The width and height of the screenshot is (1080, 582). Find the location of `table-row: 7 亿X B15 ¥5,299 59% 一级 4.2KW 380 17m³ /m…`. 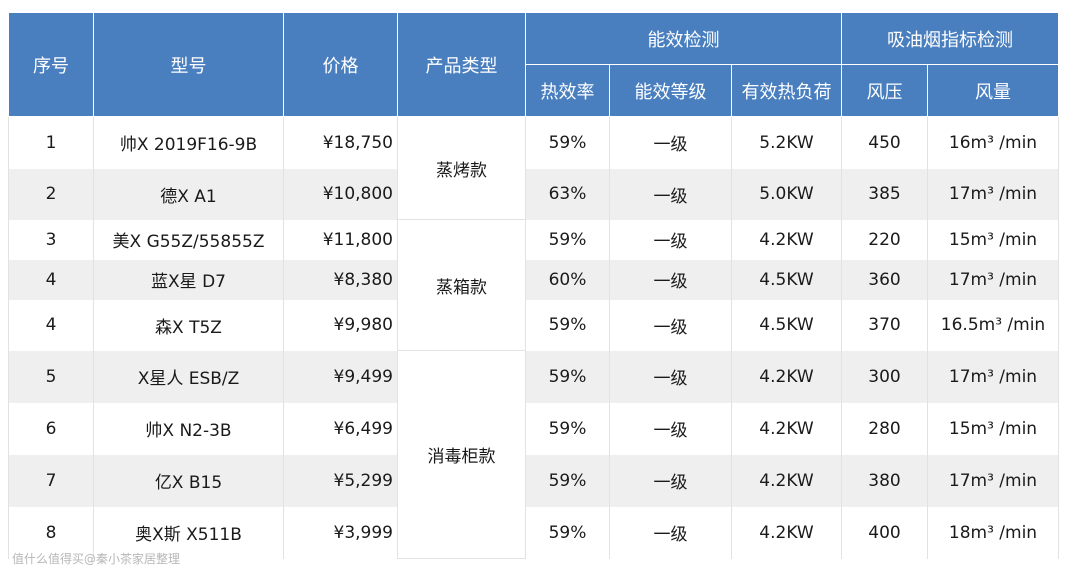

table-row: 7 亿X B15 ¥5,299 59% 一级 4.2KW 380 17m³ /m… is located at coordinates (533, 480).